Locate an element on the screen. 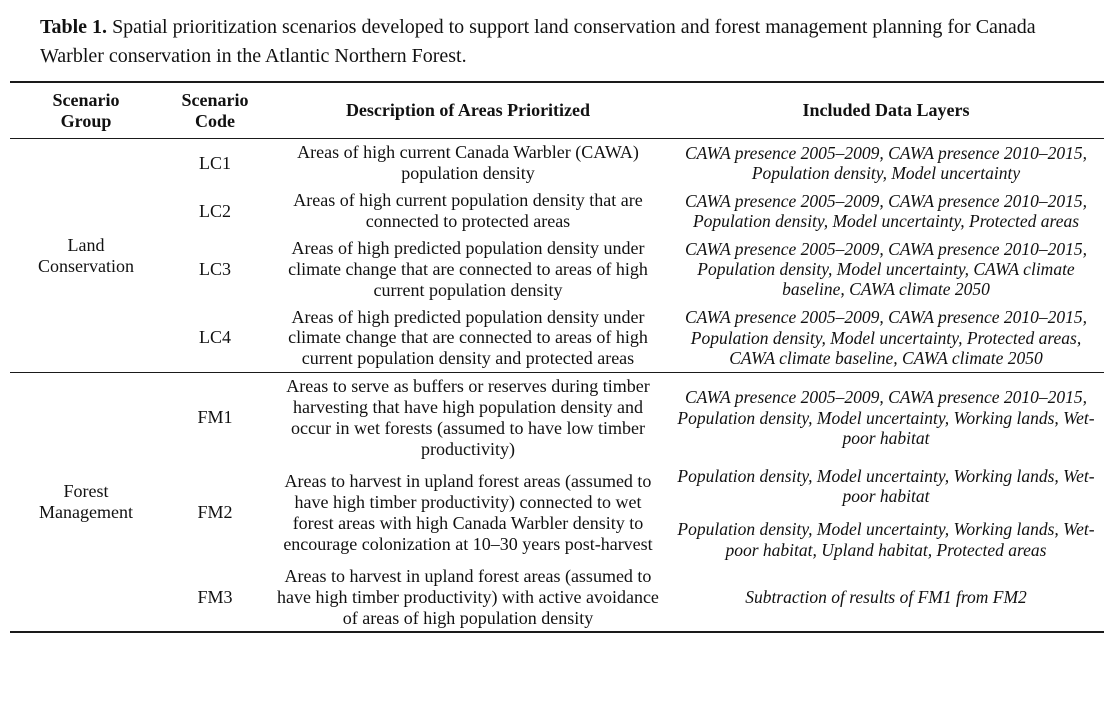 The width and height of the screenshot is (1114, 727). header-included-data-layers: Included Data Layers is located at coordinates (886, 111).